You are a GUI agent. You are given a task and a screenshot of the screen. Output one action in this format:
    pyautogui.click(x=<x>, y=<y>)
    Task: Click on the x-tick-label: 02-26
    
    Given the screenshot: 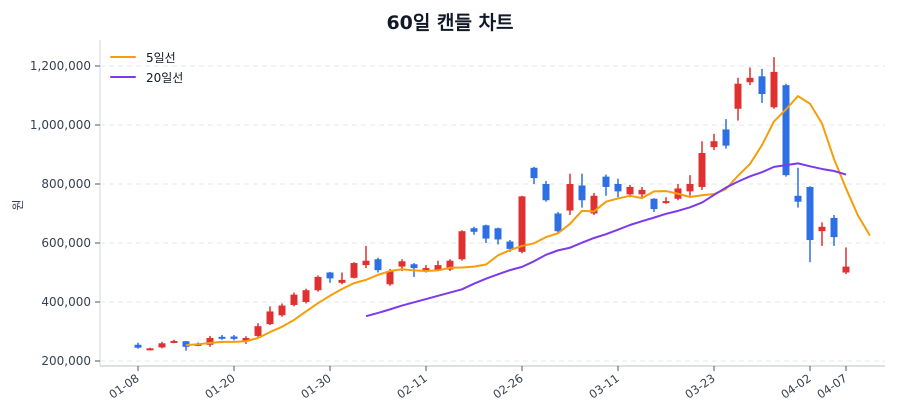 What is the action you would take?
    pyautogui.click(x=507, y=386)
    